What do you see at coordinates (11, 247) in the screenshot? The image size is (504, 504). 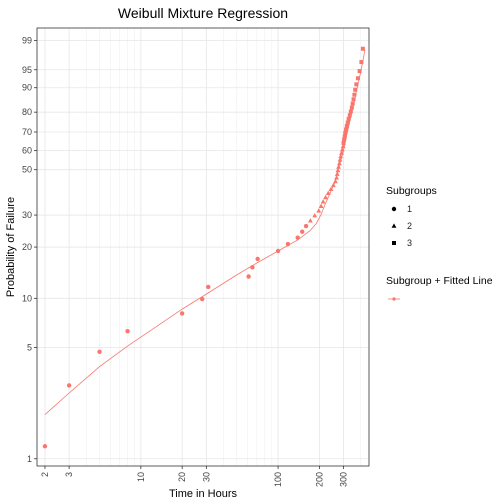 I see `y-axis-label: Probability of Failure` at bounding box center [11, 247].